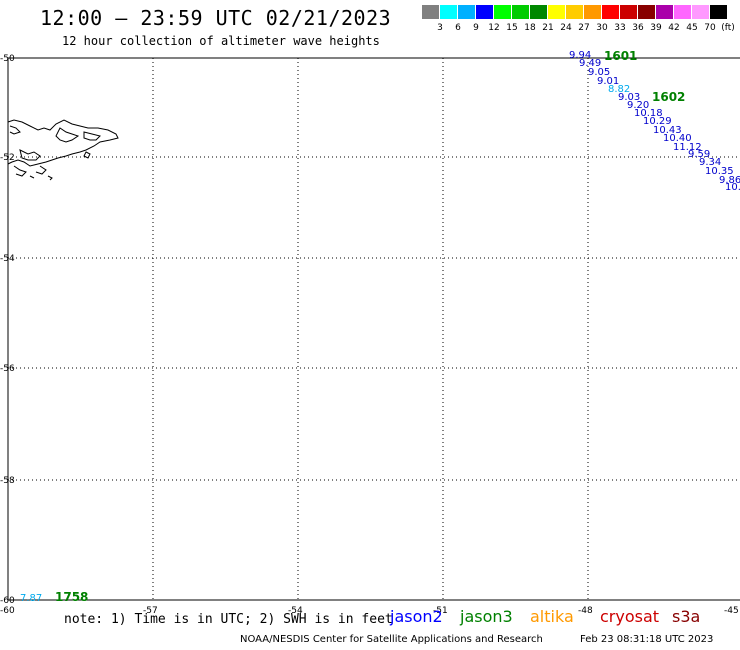  Describe the element at coordinates (732, 187) in the screenshot. I see `wave-height-value: 10.` at that location.